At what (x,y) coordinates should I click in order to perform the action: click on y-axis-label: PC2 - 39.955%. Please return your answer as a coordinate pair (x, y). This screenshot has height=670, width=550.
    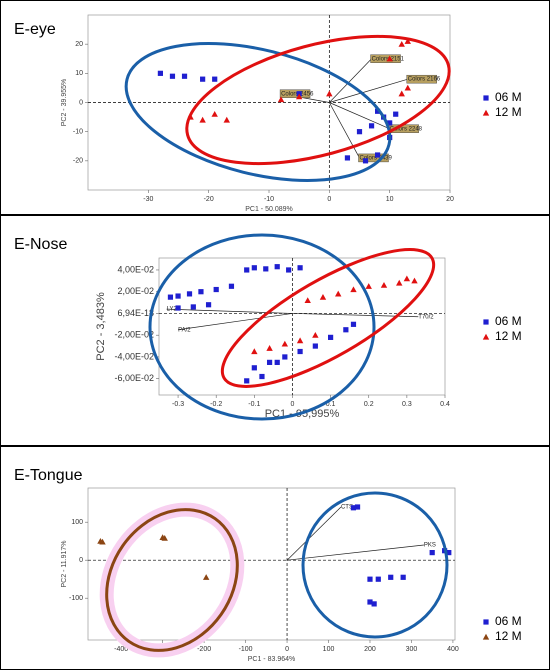
    Looking at the image, I should click on (64, 102).